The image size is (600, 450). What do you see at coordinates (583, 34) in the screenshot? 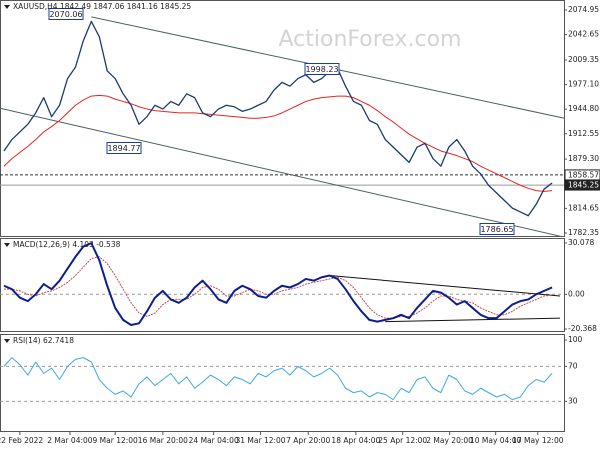
I see `y-tick-label: 2042.65` at bounding box center [583, 34].